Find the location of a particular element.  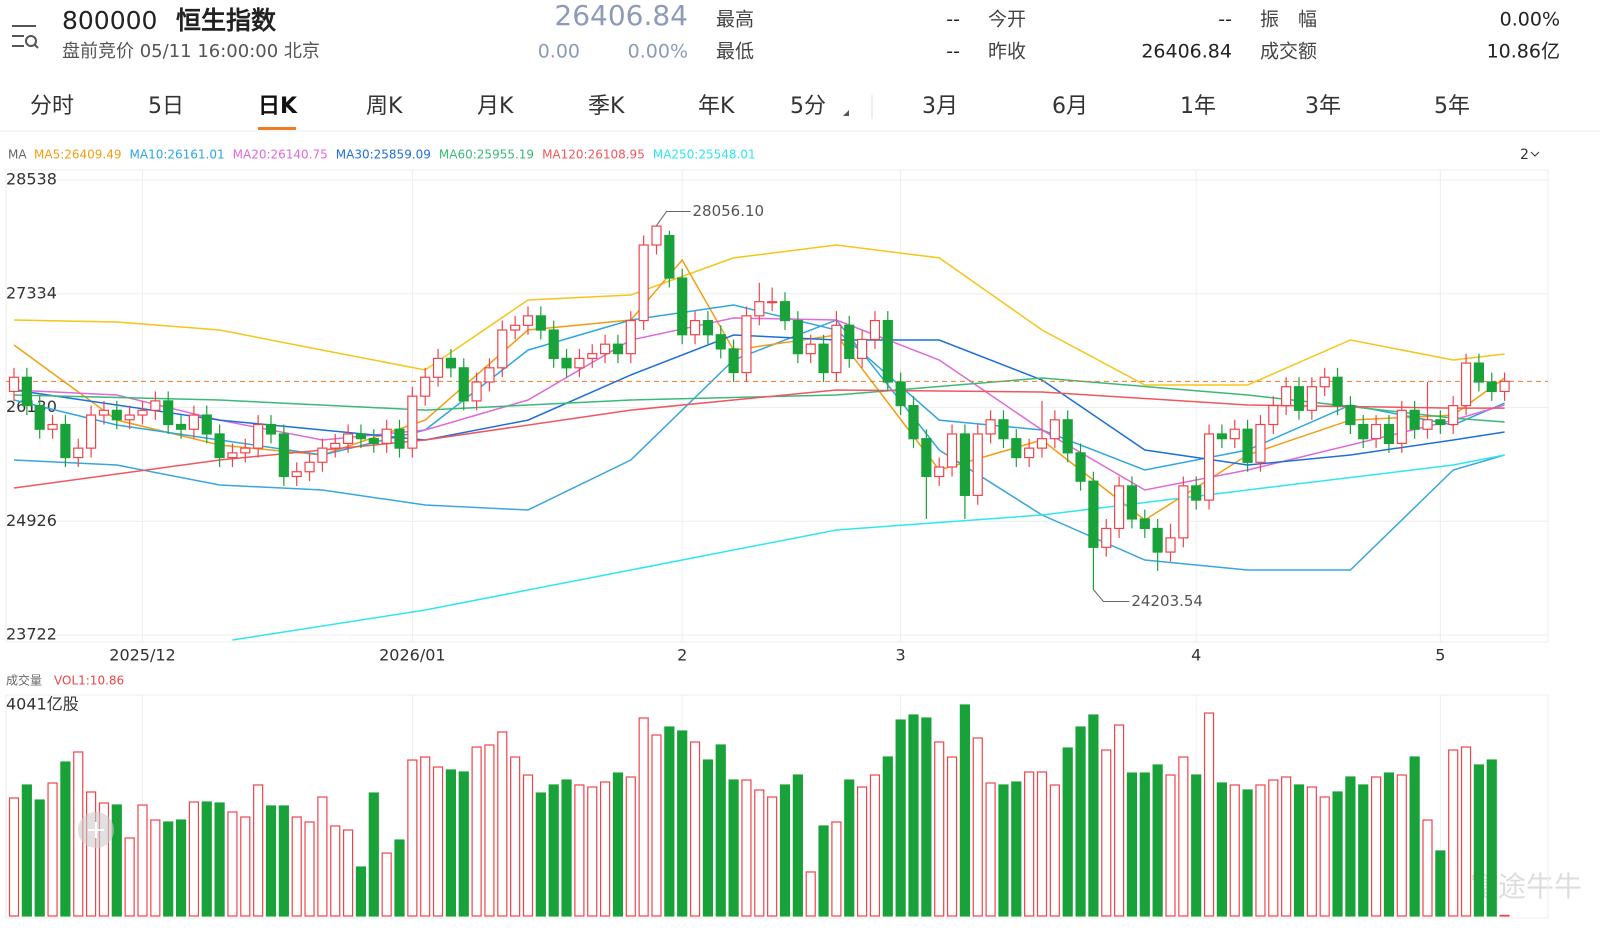

tab: 年K is located at coordinates (716, 106).